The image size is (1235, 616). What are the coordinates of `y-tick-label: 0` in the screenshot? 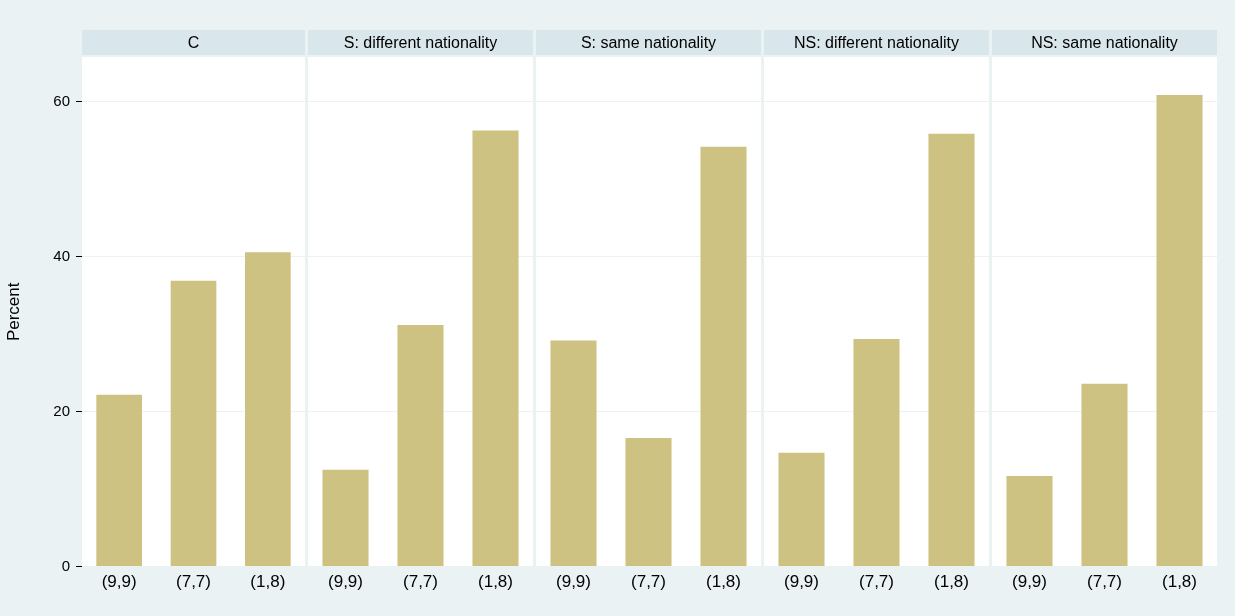 It's located at (65, 565).